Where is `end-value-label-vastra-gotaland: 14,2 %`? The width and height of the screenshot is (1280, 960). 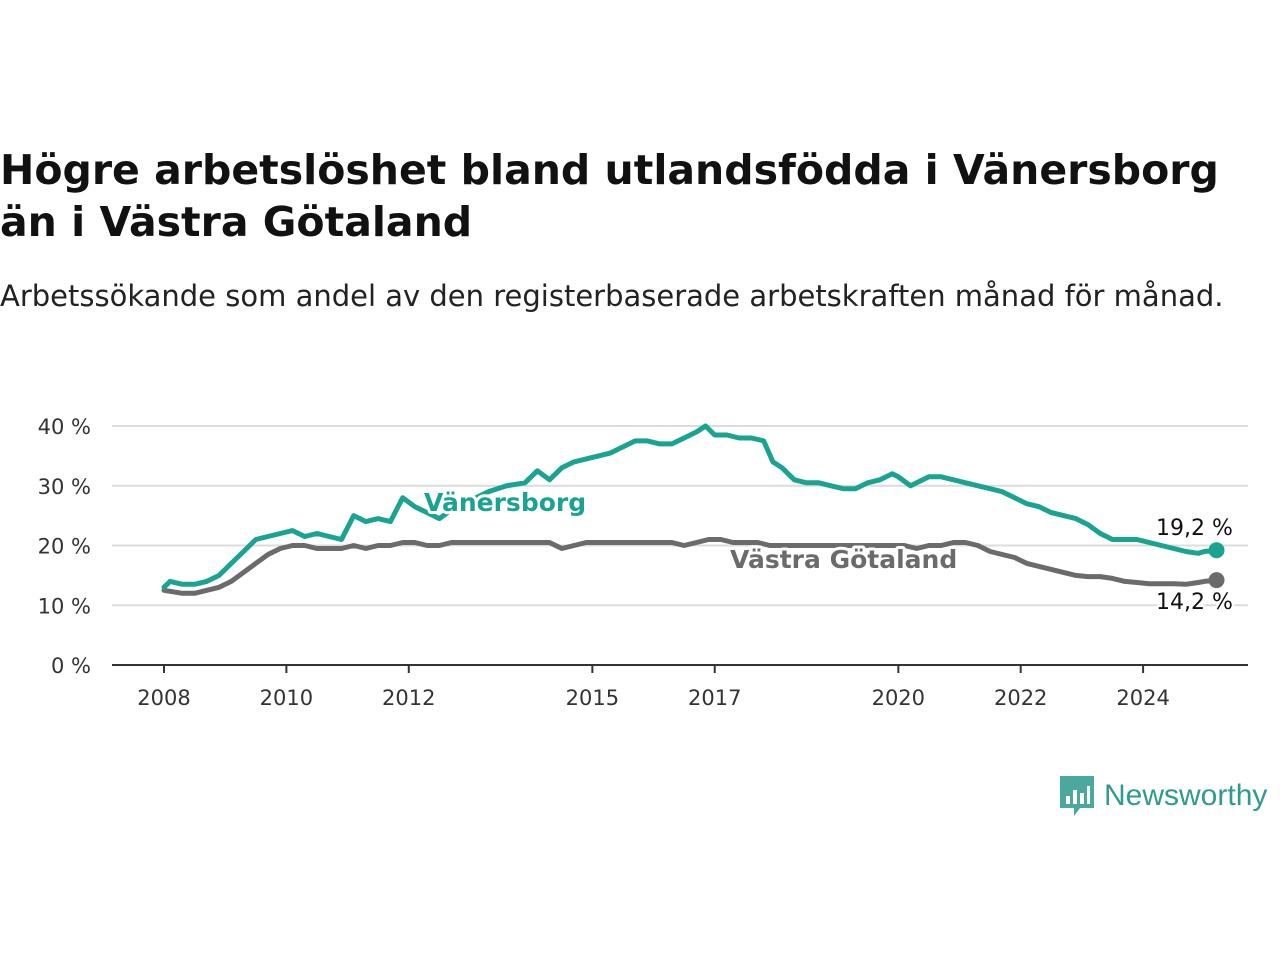 end-value-label-vastra-gotaland: 14,2 % is located at coordinates (1194, 602).